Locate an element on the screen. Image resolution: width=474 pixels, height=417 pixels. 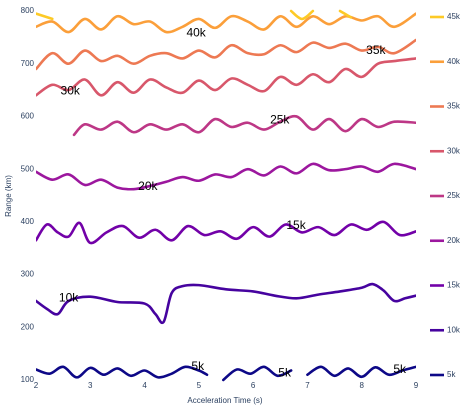
x-tick-label: 8 is located at coordinates (361, 385).